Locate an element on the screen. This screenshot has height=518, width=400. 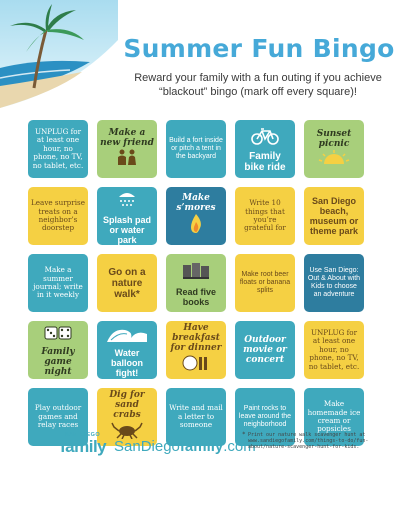
bingo-square-label: Make homemade ice cream or popsicles is located at coordinates (334, 416).